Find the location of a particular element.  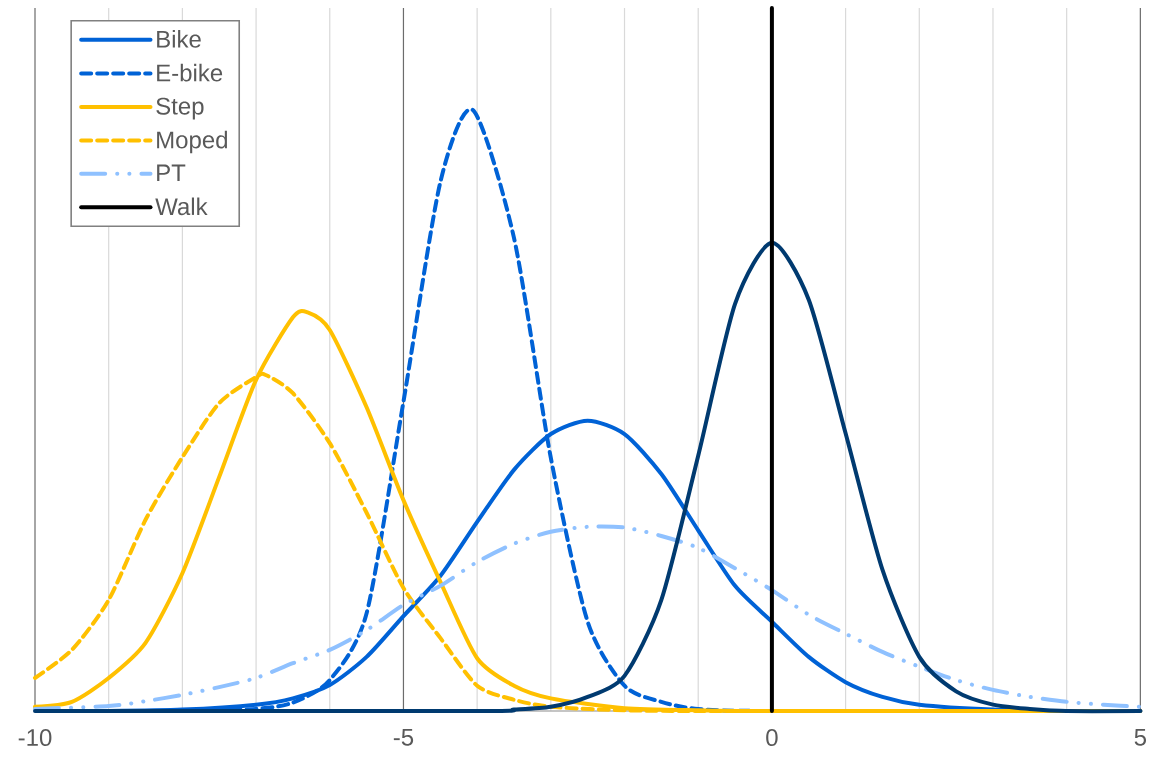

legend-label: Step is located at coordinates (180, 108).